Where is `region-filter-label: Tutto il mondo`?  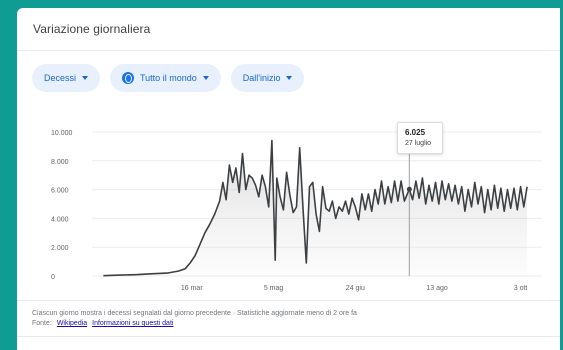
region-filter-label: Tutto il mondo is located at coordinates (168, 78).